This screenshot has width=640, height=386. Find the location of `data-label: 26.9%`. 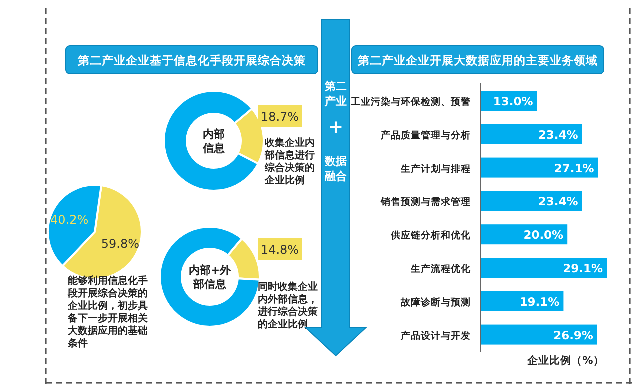

data-label: 26.9% is located at coordinates (574, 335).